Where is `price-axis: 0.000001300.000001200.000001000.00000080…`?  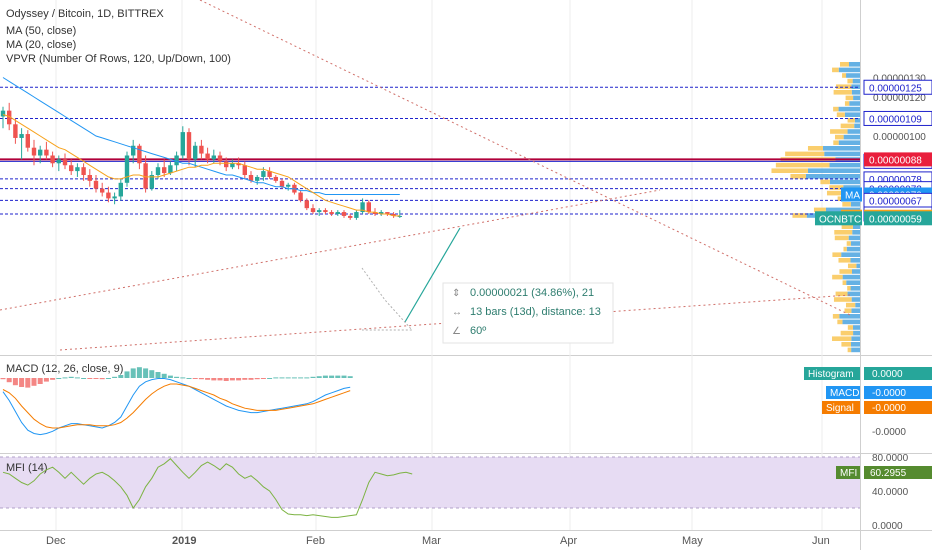 price-axis: 0.000001300.000001200.000001000.00000080… is located at coordinates (873, 150).